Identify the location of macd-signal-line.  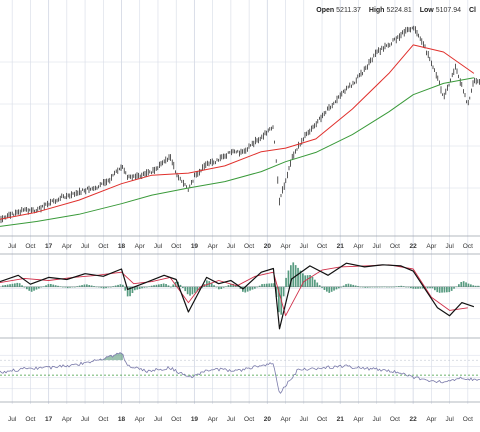
(234, 290).